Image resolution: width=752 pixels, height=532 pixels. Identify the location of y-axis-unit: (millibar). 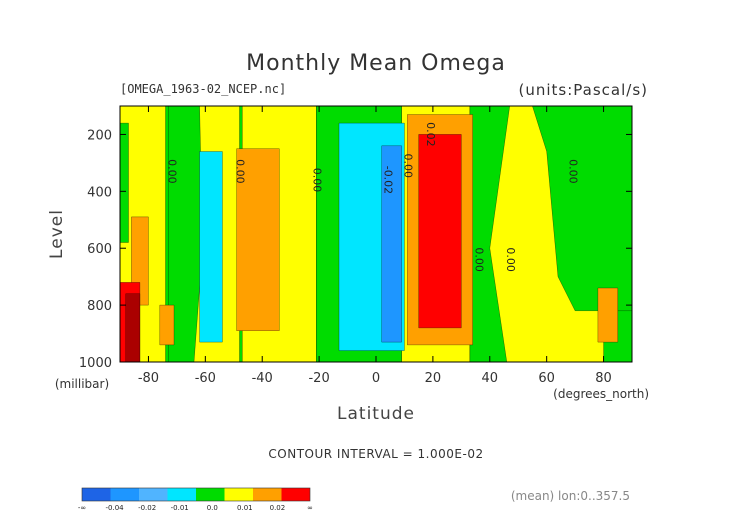
(82, 384).